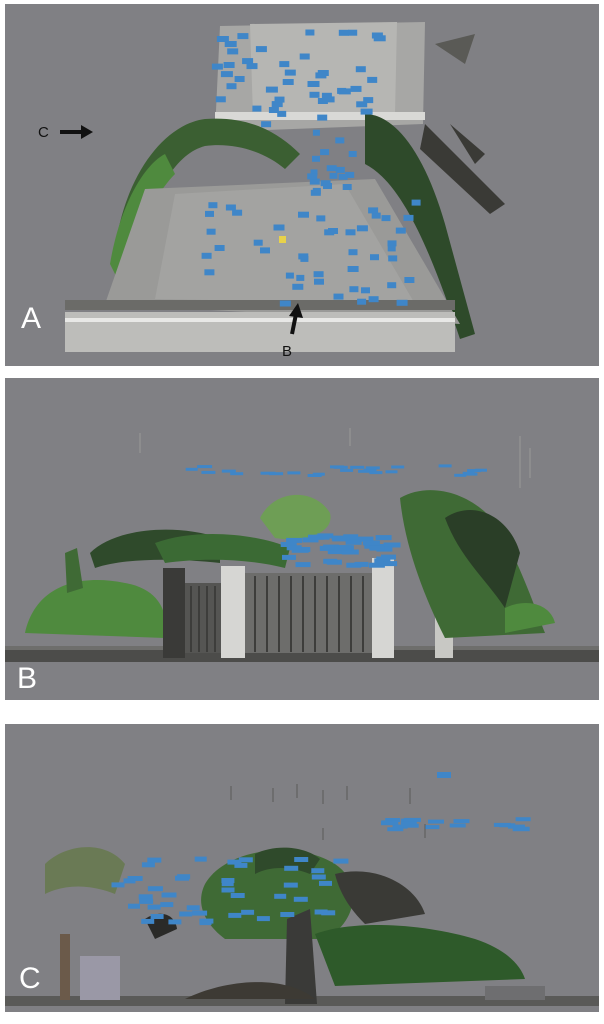 This screenshot has width=604, height=1024. What do you see at coordinates (515, 993) in the screenshot?
I see `box-right` at bounding box center [515, 993].